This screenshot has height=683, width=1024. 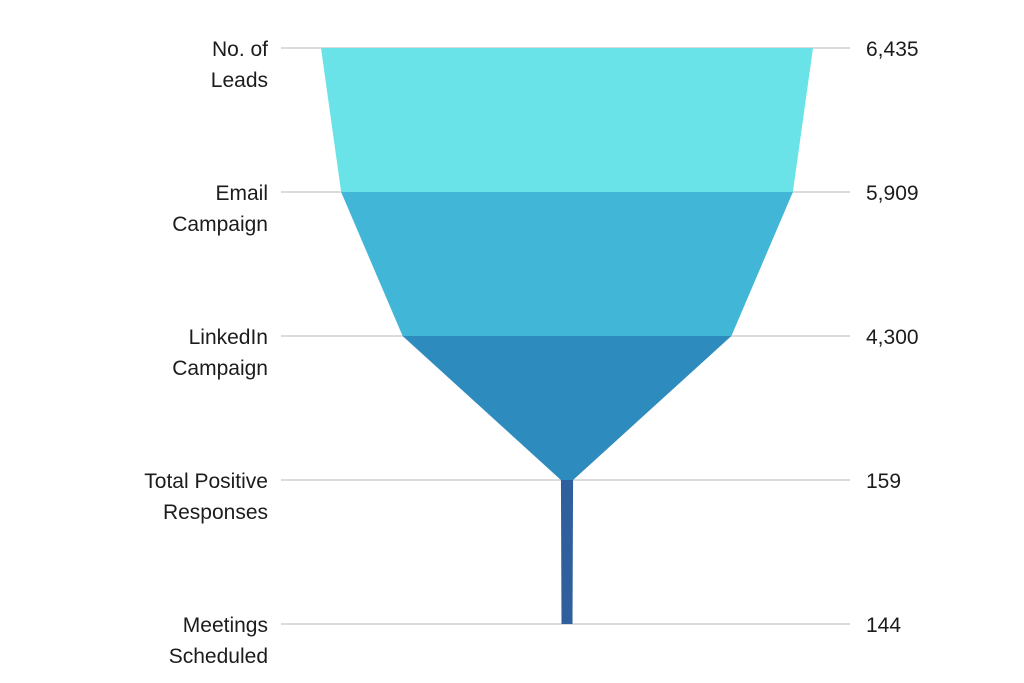 I want to click on value-labels: 6,435 5,909 4,300 159 144, so click(x=892, y=337).